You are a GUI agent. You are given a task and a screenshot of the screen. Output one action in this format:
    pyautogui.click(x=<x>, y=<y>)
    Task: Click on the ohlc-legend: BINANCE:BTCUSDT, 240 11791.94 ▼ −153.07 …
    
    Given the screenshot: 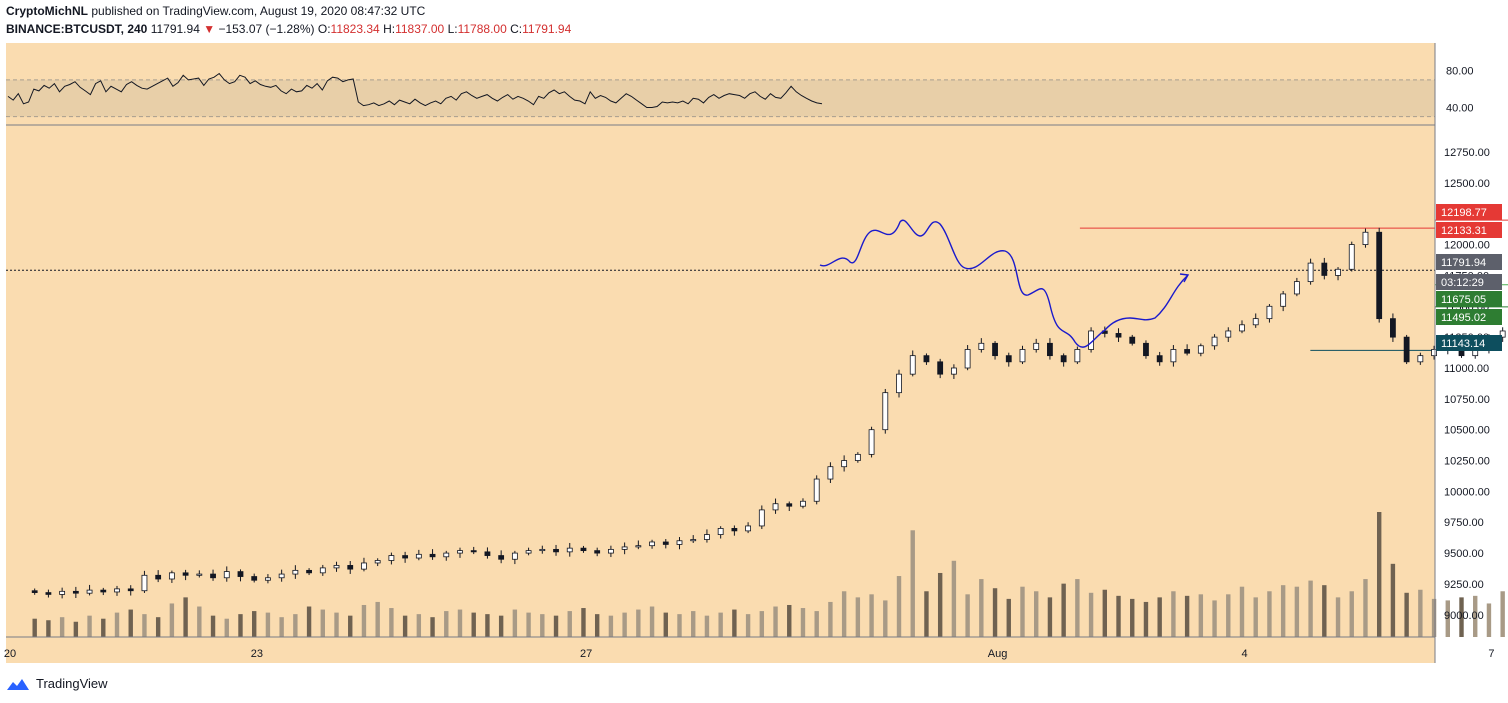 What is the action you would take?
    pyautogui.click(x=288, y=29)
    